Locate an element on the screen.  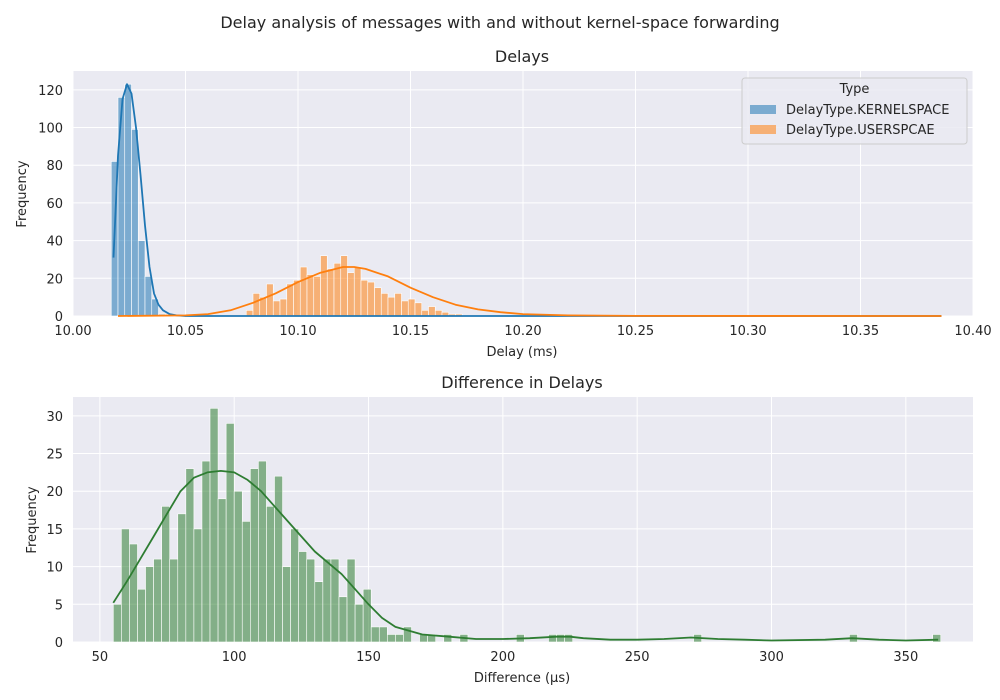
delays-x-tick-label: 10.35 is located at coordinates (860, 331).